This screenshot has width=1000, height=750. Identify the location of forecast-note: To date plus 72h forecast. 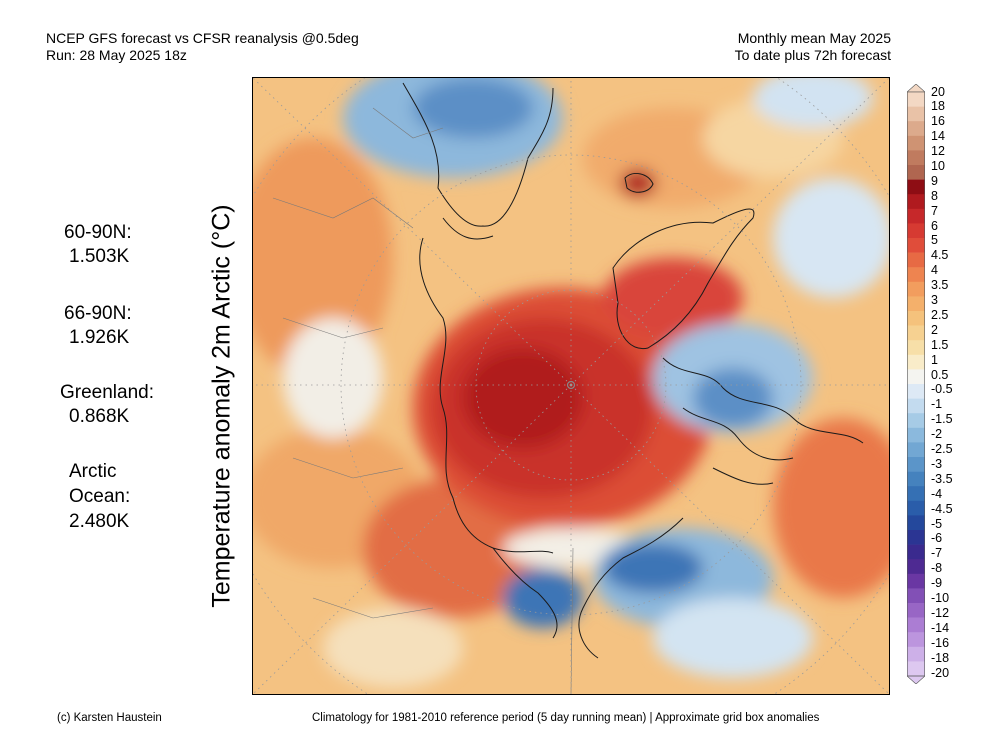
(812, 55).